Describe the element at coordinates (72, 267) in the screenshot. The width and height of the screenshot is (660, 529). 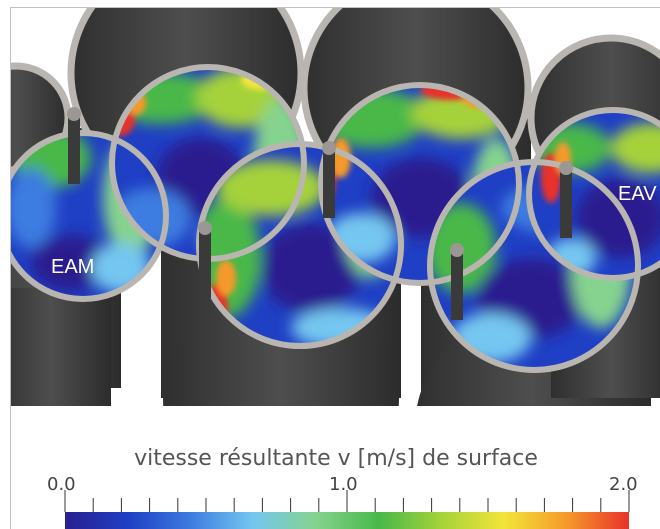
I see `chamber-label-eam: EAM` at that location.